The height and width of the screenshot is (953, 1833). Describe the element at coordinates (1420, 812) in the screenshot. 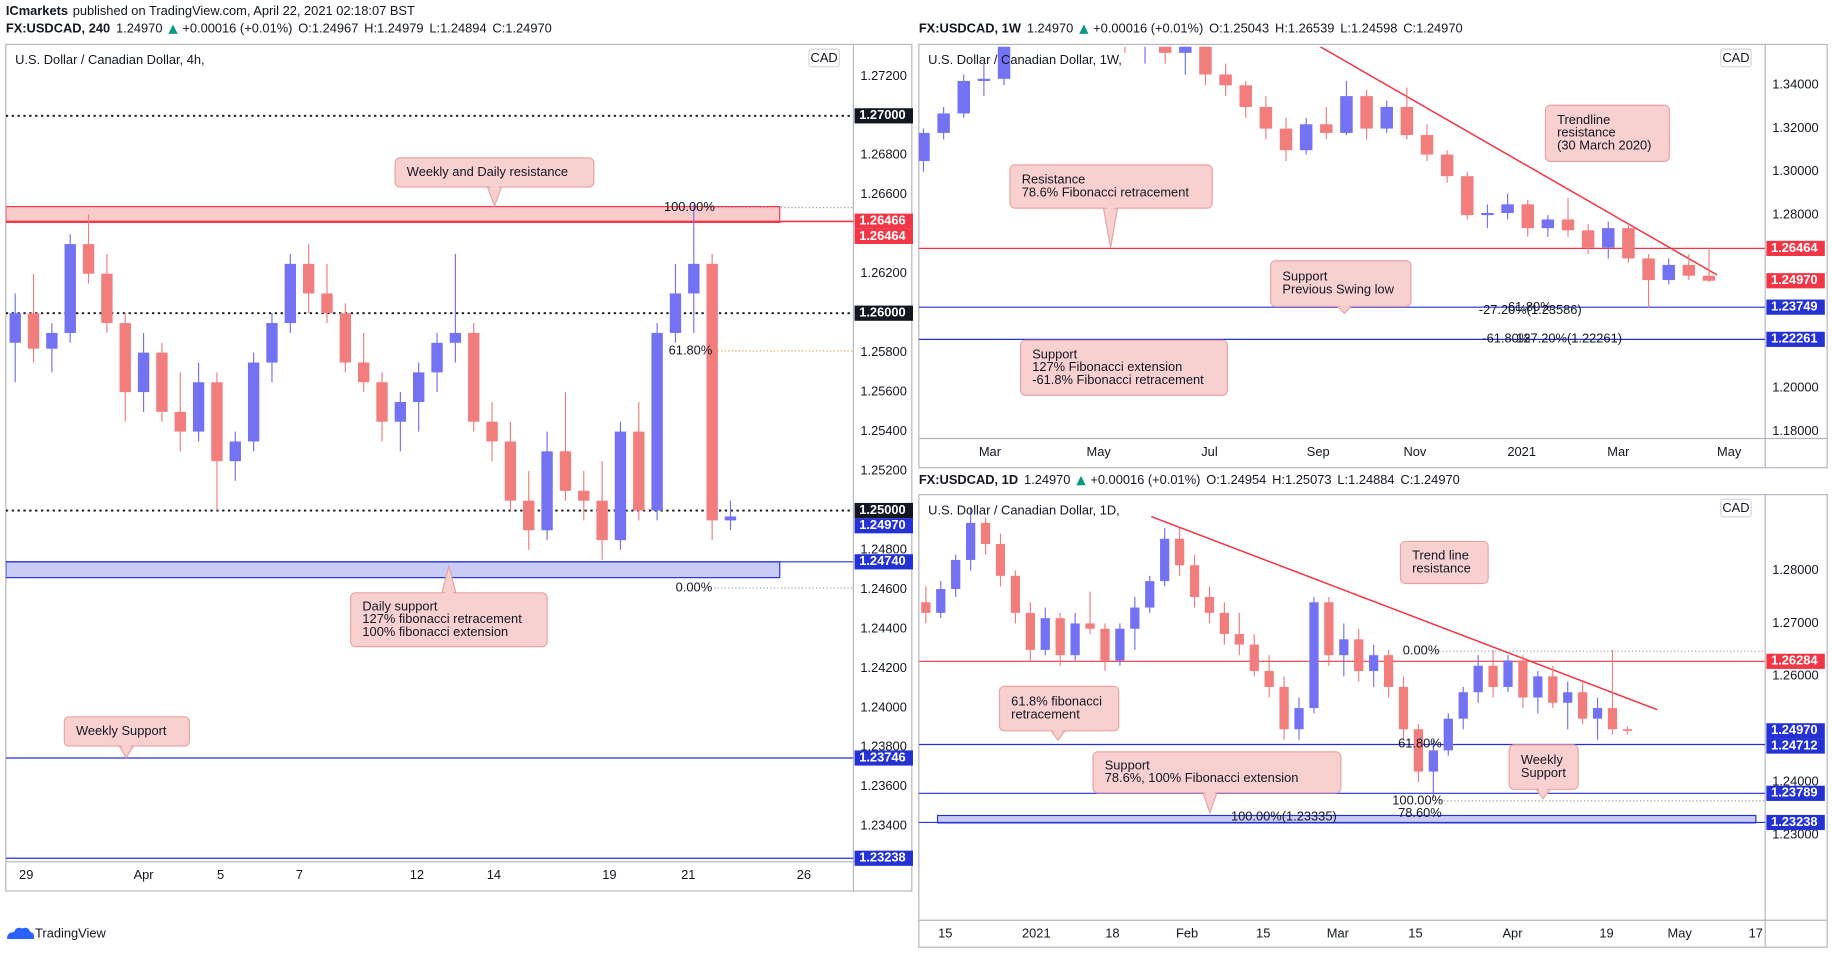

I see `fib-label: 78.60%` at that location.